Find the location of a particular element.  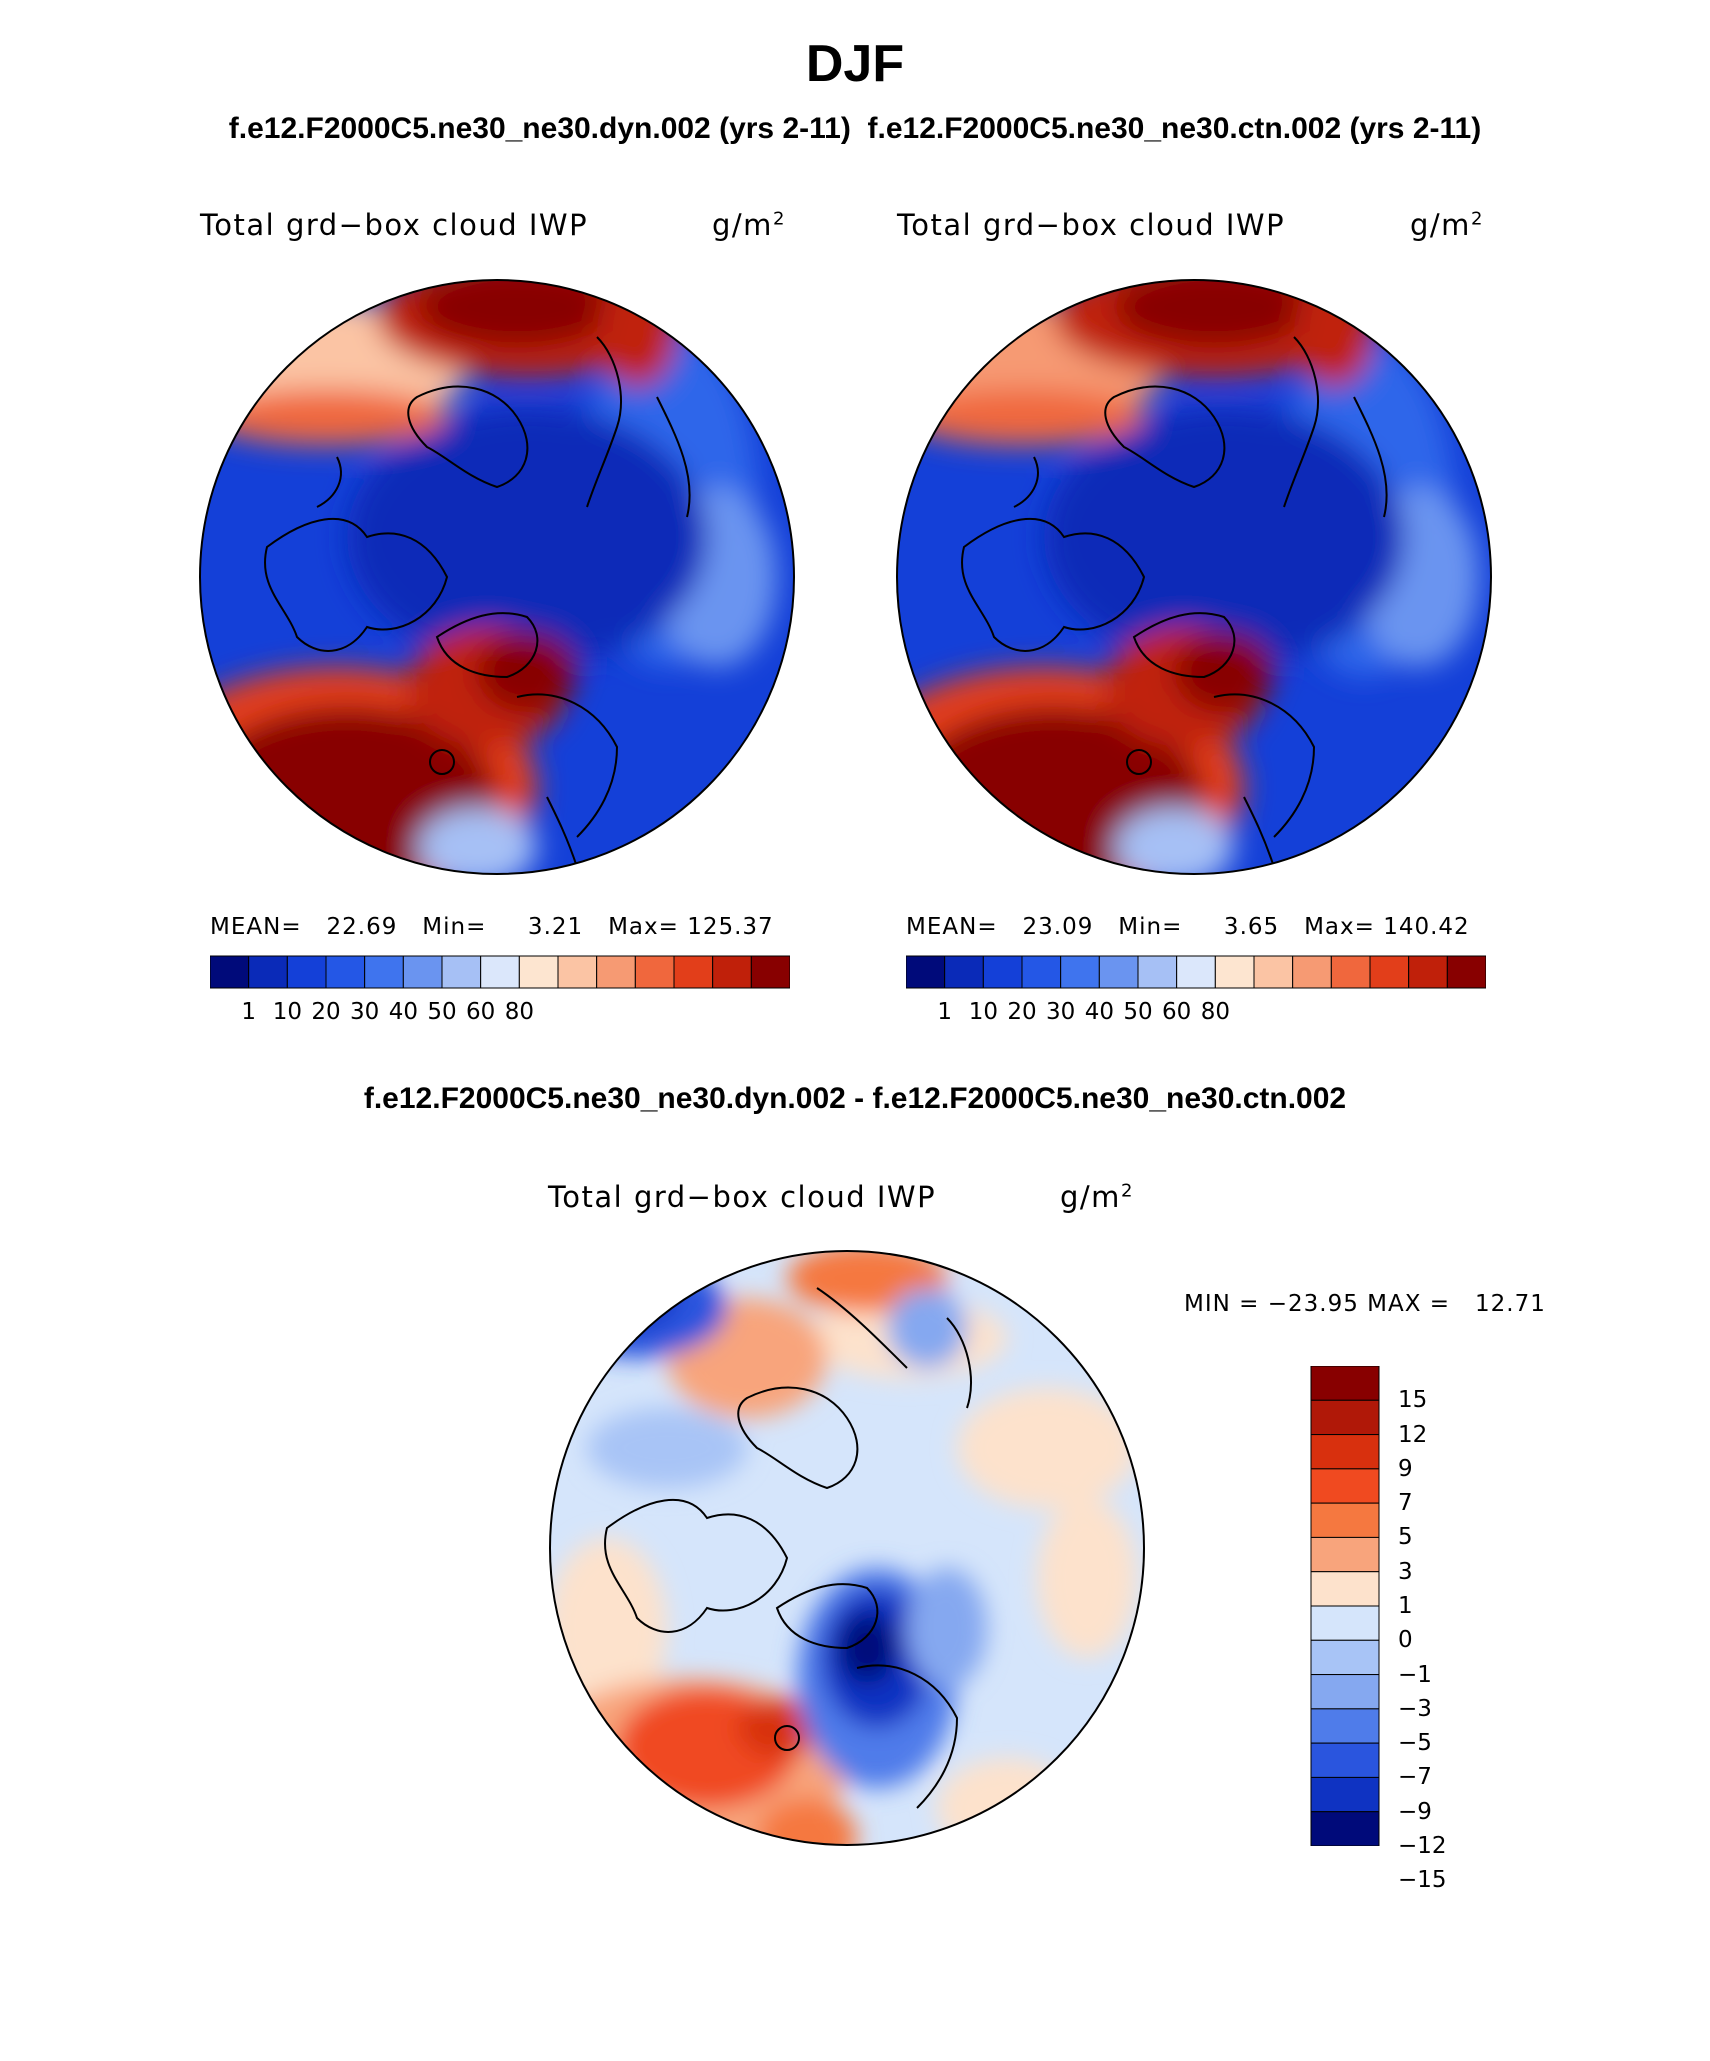

right-units-exp: 2 is located at coordinates (1477, 219).